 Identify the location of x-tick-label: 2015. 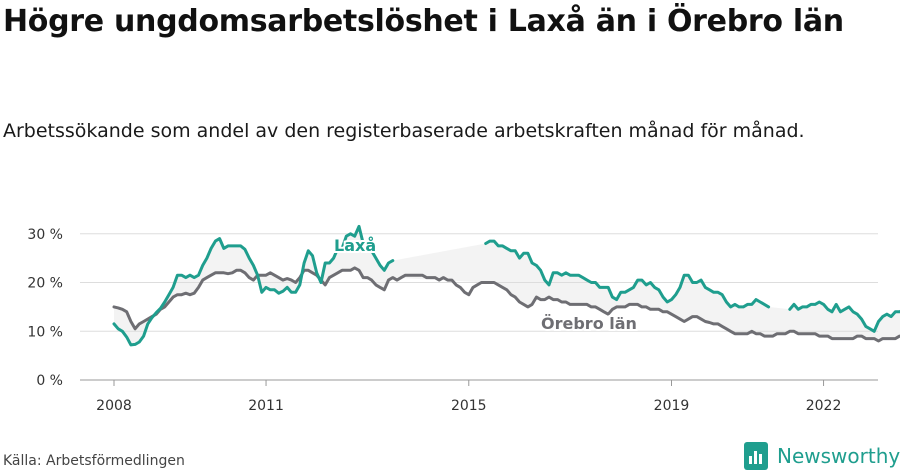
(469, 406).